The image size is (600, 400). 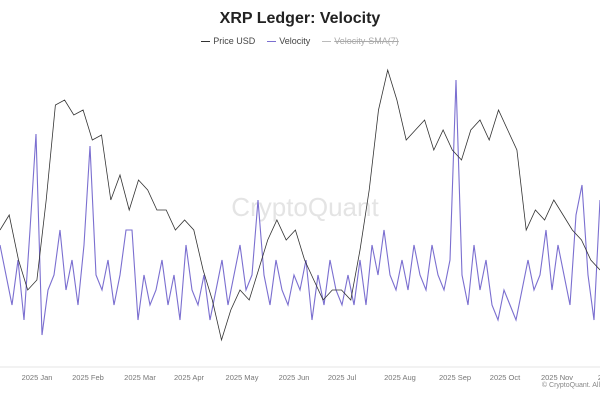 I want to click on legend: Price USD Velocity Velocity-SMA(7), so click(x=300, y=41).